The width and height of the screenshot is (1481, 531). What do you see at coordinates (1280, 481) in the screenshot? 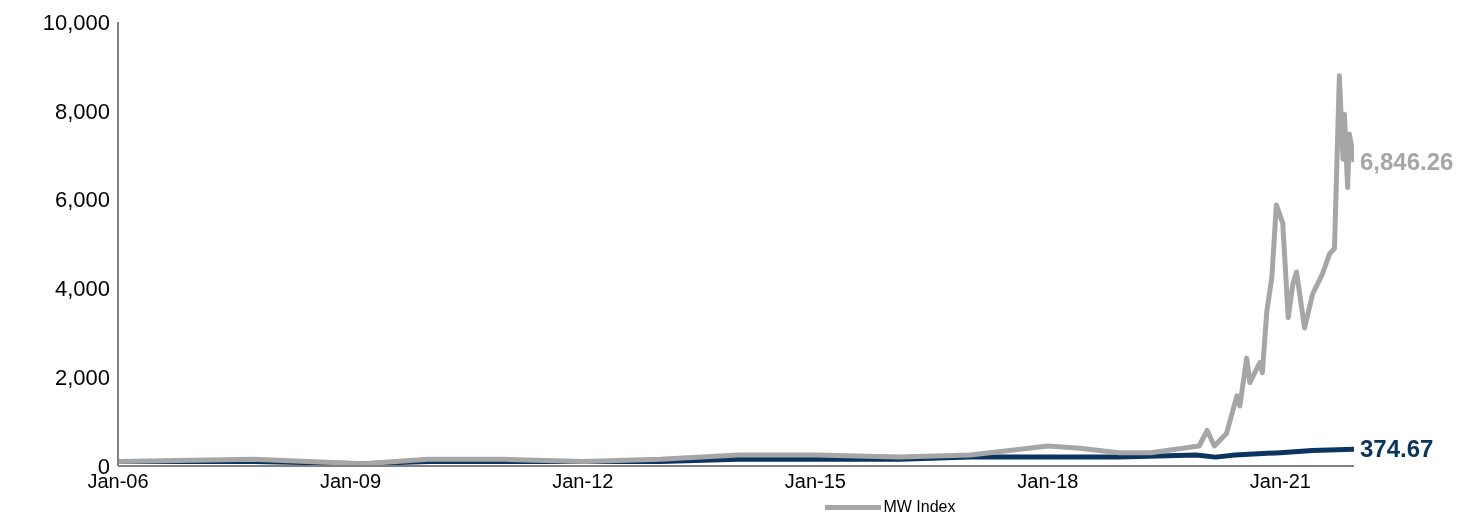
I see `x-tick-label: Jan-21` at bounding box center [1280, 481].